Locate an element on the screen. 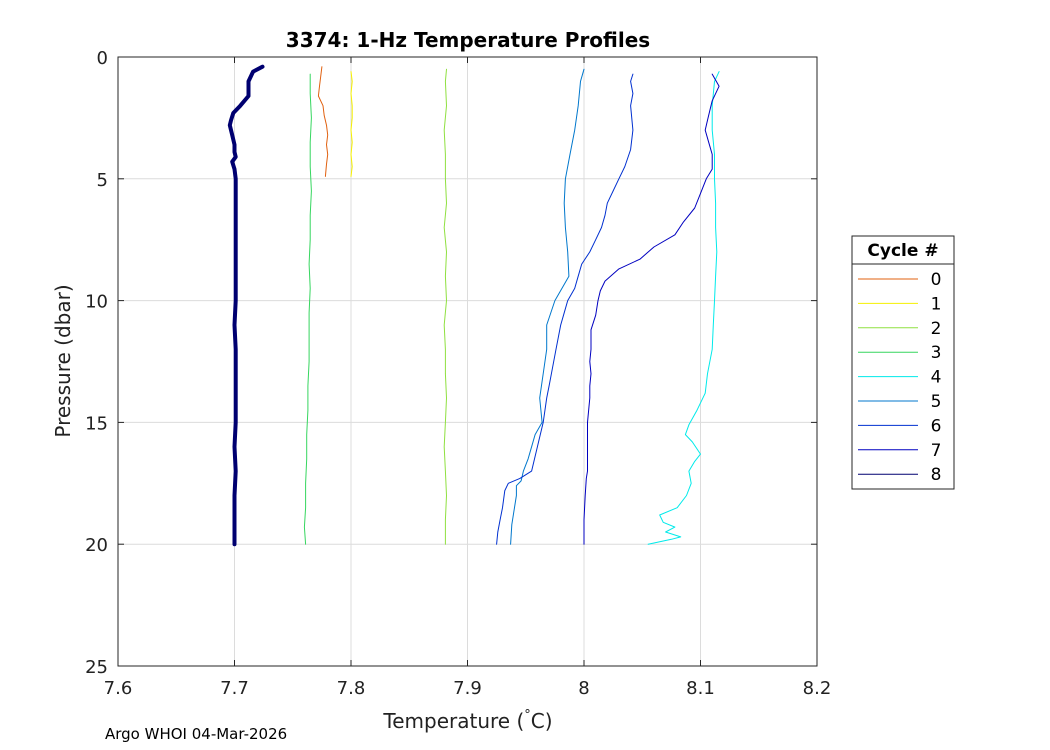 The image size is (1050, 750). x-tick-label: 7.6 is located at coordinates (118, 688).